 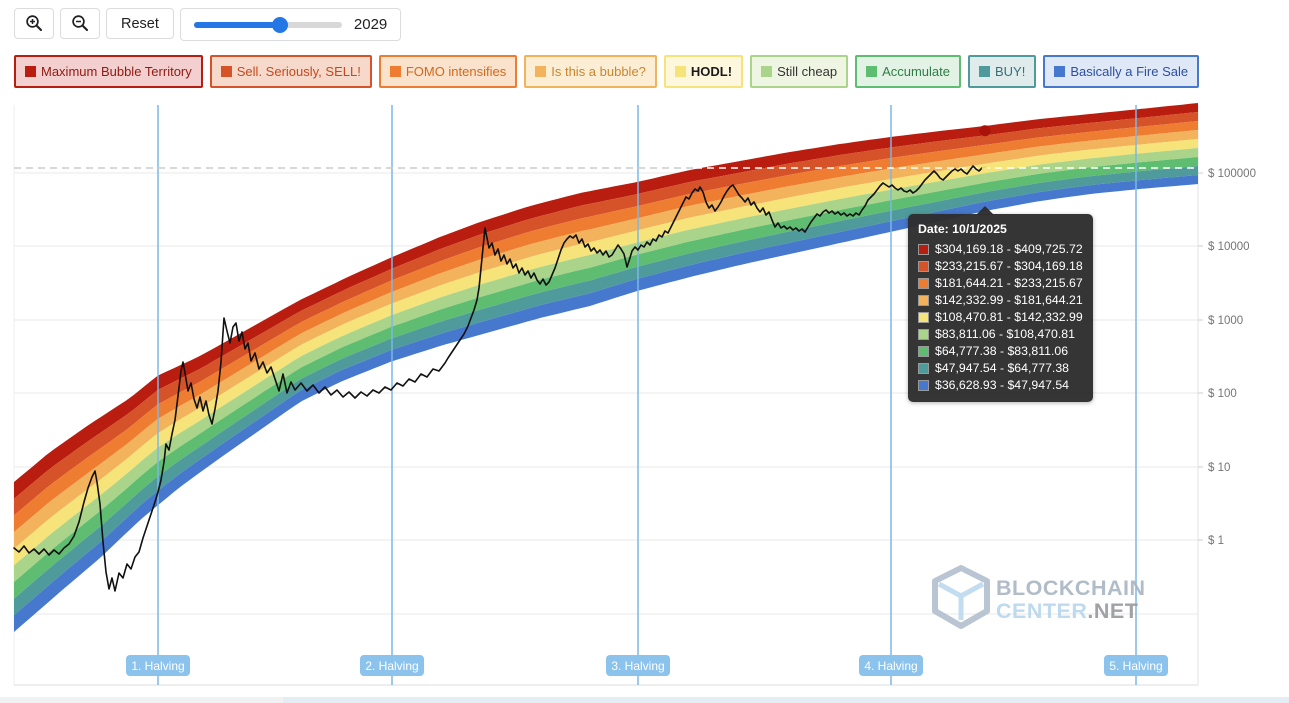 What do you see at coordinates (370, 24) in the screenshot?
I see `year-slider-value: 2029` at bounding box center [370, 24].